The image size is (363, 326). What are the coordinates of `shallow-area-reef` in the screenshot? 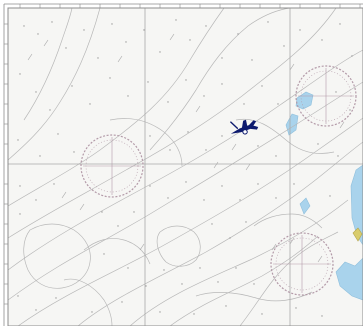 It's located at (292, 124).